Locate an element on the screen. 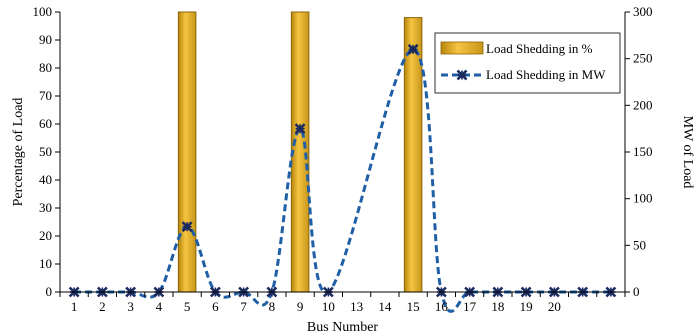 The image size is (700, 335). y-tick-label: 80 is located at coordinates (45, 67).